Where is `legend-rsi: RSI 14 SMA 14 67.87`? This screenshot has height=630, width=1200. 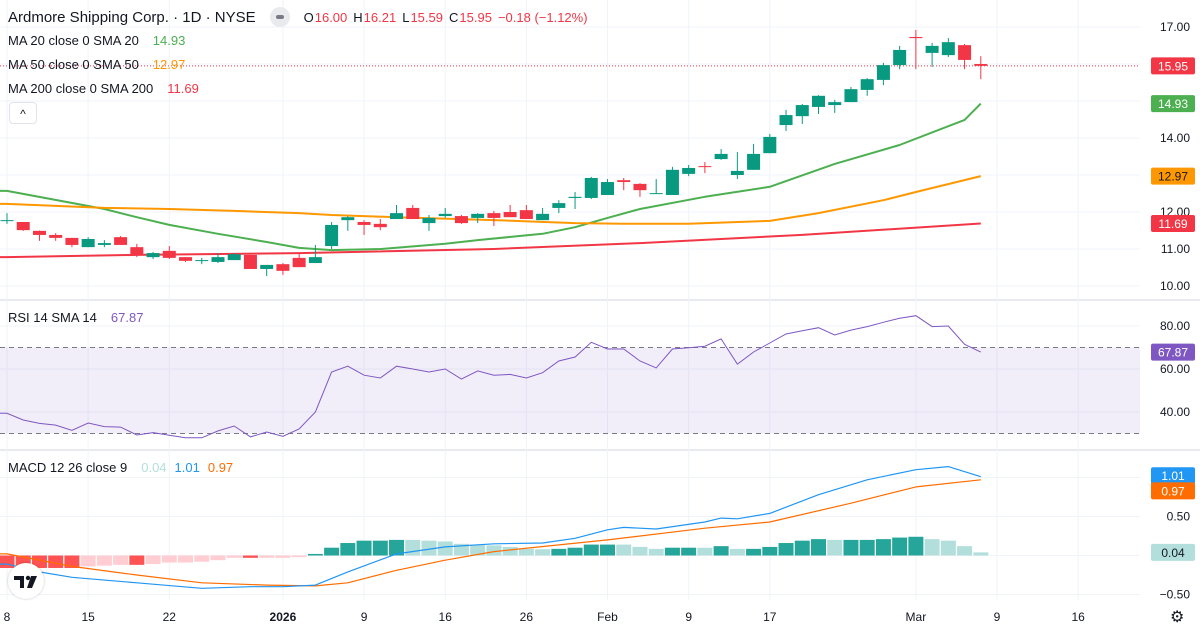
legend-rsi: RSI 14 SMA 14 67.87 is located at coordinates (75, 317).